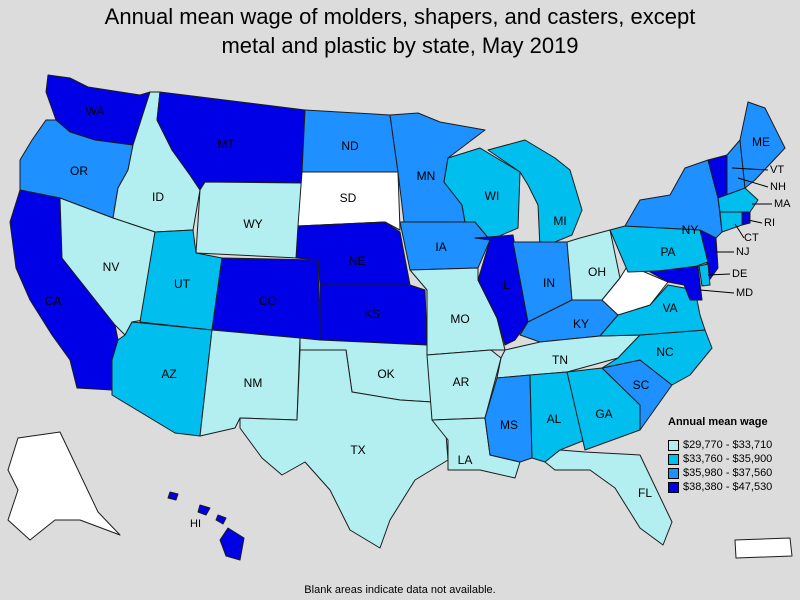 The image size is (800, 600). What do you see at coordinates (581, 324) in the screenshot?
I see `label-ky: KY` at bounding box center [581, 324].